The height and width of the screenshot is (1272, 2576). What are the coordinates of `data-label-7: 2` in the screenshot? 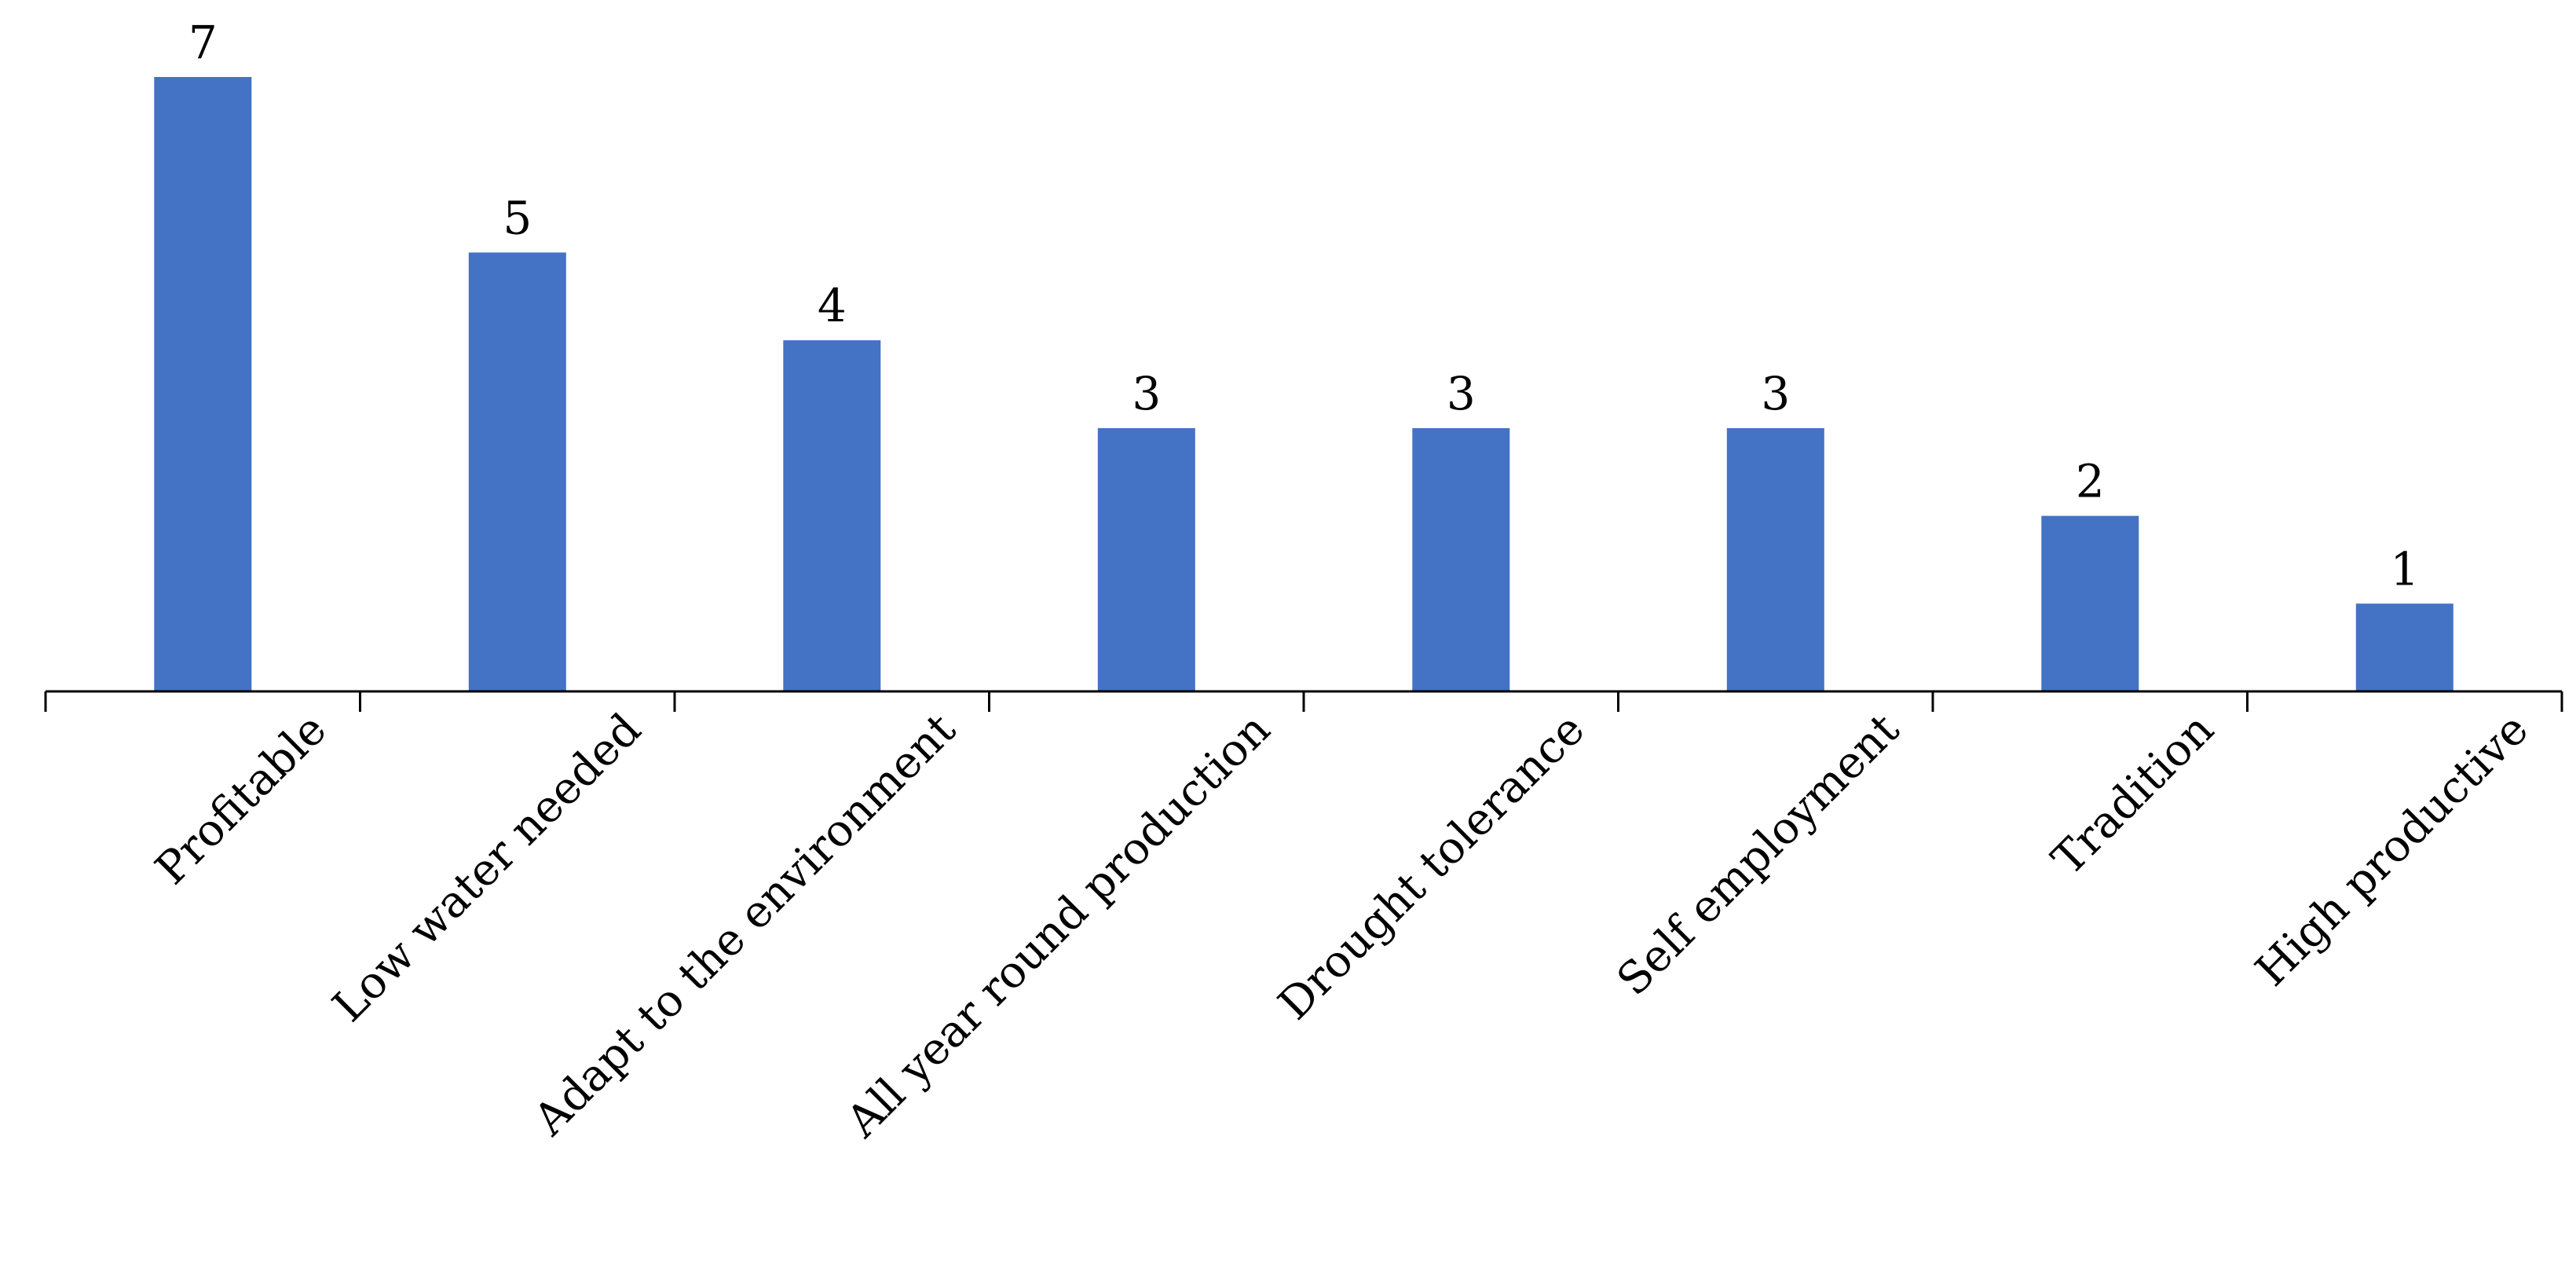 It's located at (2090, 481).